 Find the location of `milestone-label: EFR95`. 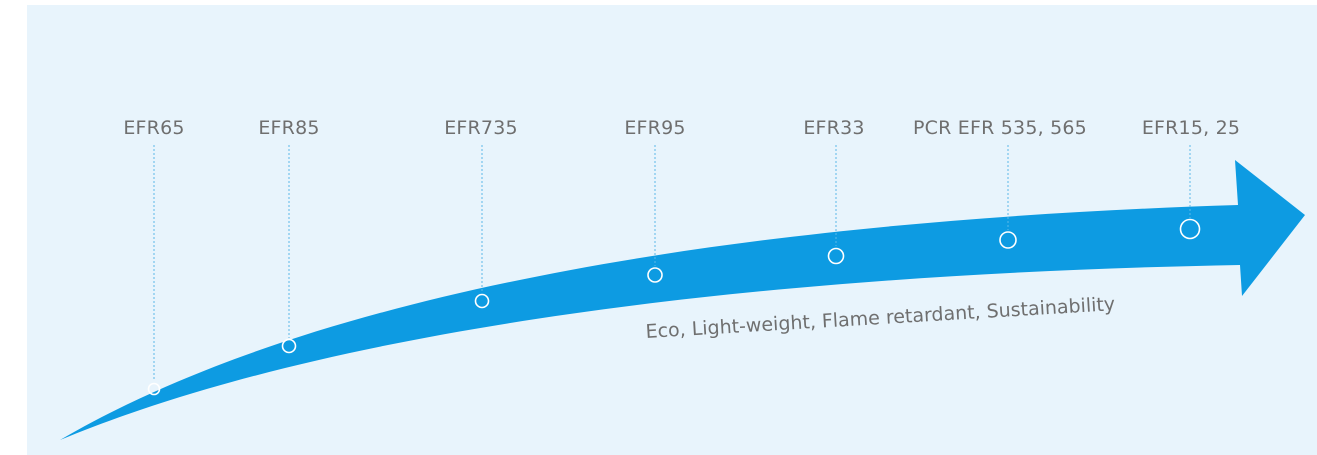

milestone-label: EFR95 is located at coordinates (655, 128).